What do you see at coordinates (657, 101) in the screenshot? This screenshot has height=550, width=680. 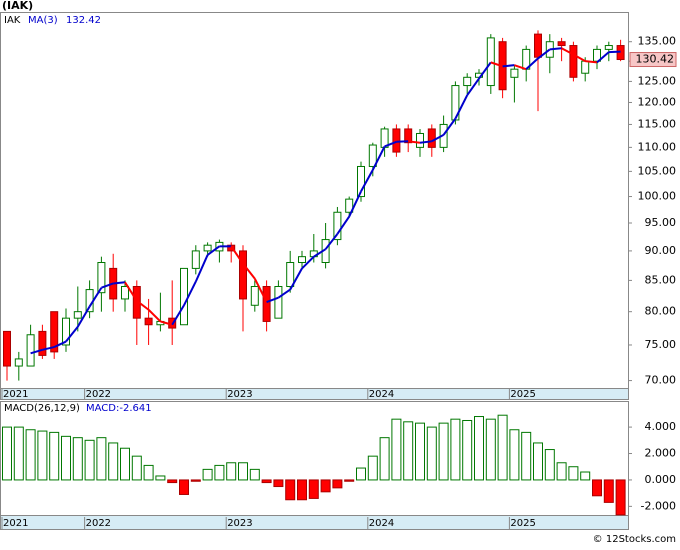 I see `y-tick-label: 120.00` at bounding box center [657, 101].